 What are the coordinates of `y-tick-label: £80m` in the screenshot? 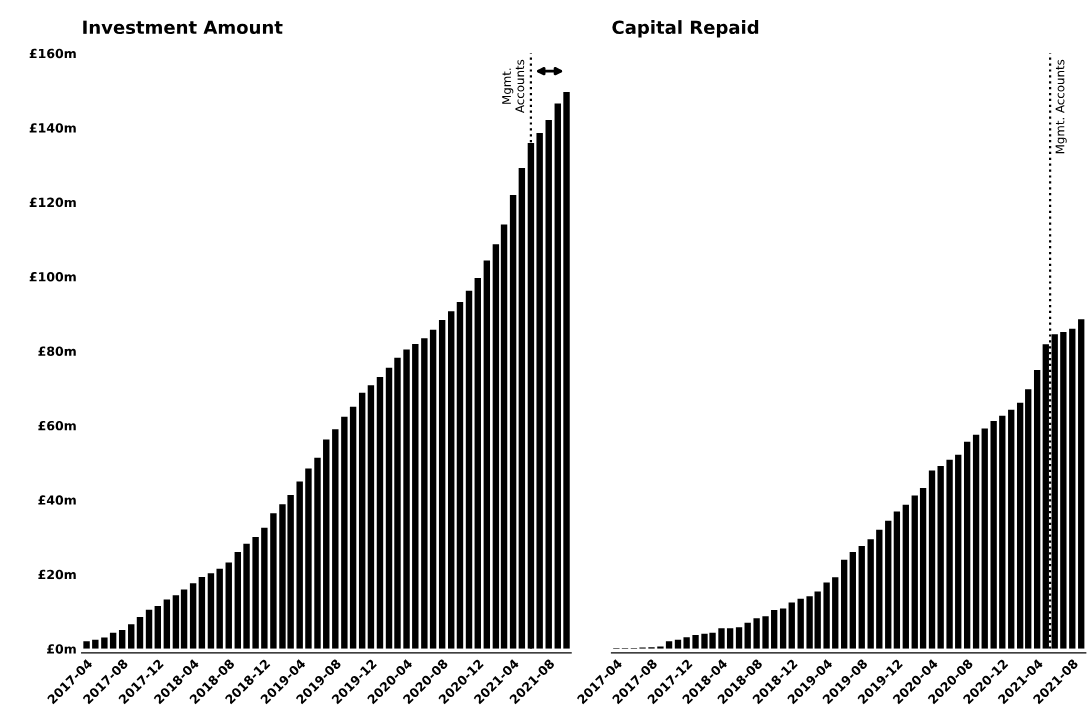 It's located at (57, 351).